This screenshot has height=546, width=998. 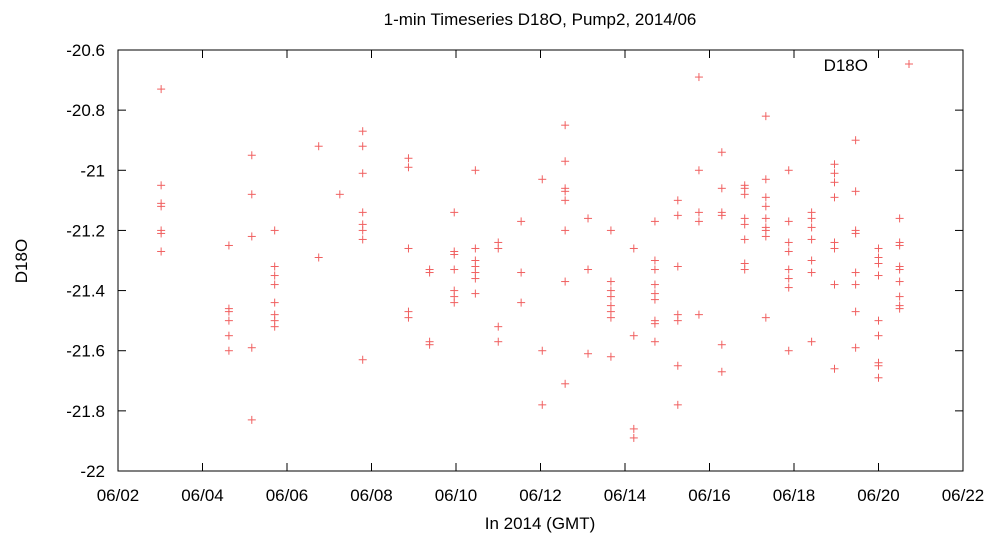 What do you see at coordinates (878, 495) in the screenshot?
I see `x-tick-label-9: 06/20` at bounding box center [878, 495].